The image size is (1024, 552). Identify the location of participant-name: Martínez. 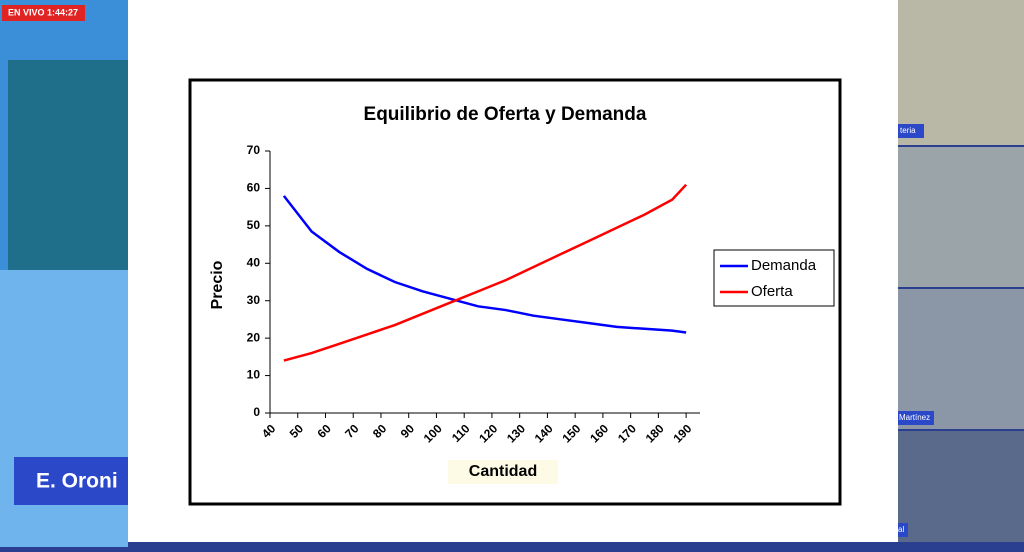
(914, 417).